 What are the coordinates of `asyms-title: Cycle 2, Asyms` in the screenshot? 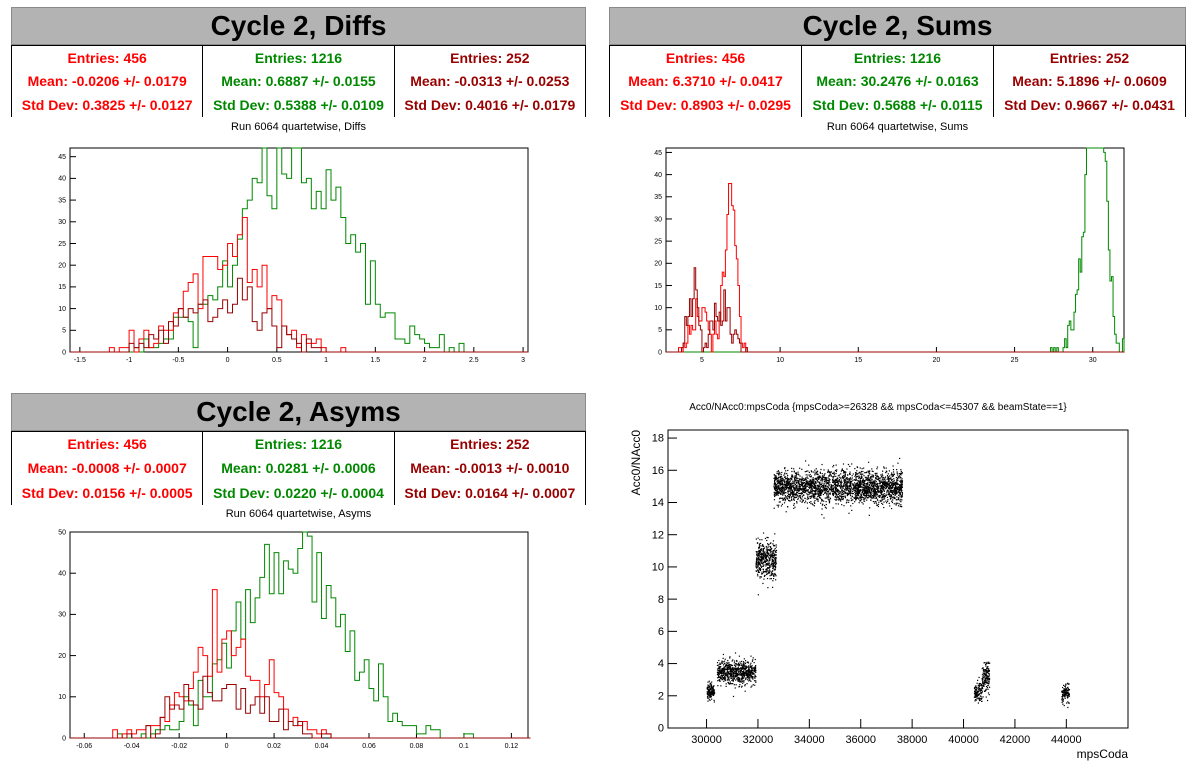 It's located at (298, 412).